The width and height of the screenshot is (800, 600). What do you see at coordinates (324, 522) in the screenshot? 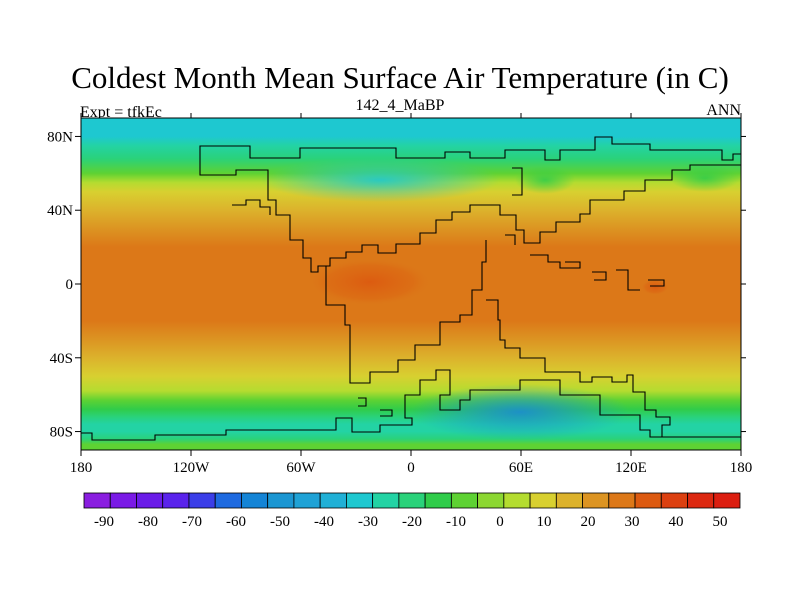
I see `colorbar-label-5: -40` at bounding box center [324, 522].